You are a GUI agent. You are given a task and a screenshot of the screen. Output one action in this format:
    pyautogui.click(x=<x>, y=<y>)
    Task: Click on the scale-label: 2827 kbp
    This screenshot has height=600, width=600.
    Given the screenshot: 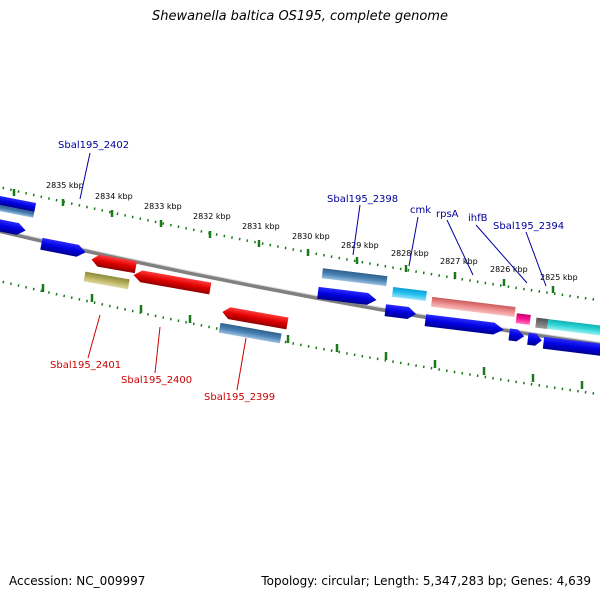 What is the action you would take?
    pyautogui.click(x=459, y=261)
    